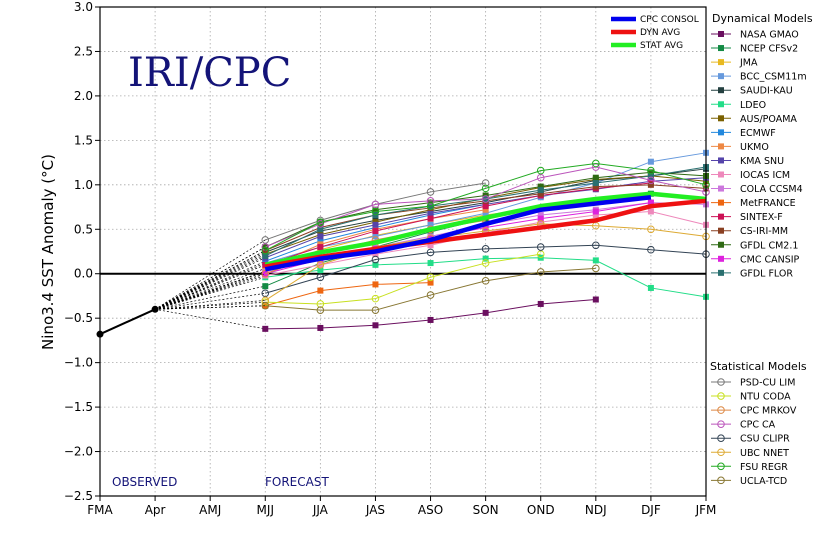  I want to click on legend-label: IOCAS ICM, so click(765, 175).